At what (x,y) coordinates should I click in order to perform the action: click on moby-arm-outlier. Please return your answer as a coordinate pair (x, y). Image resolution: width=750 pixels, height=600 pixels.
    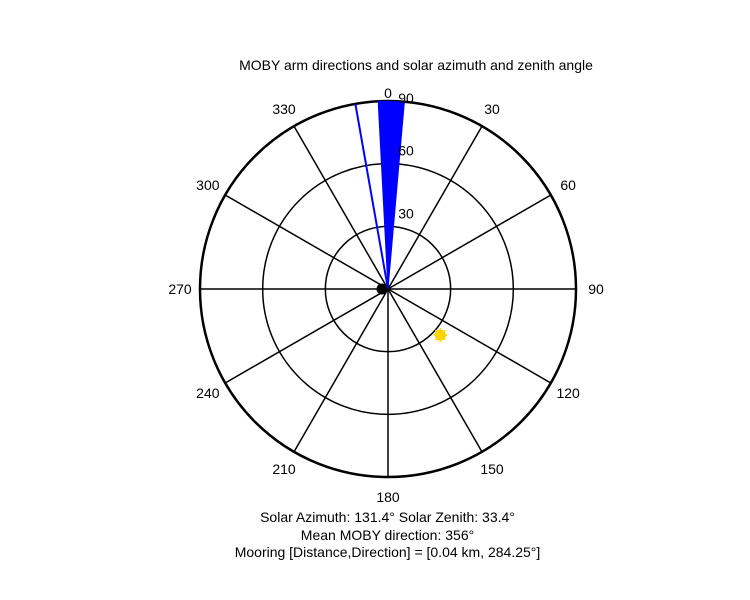
    Looking at the image, I should click on (371, 196).